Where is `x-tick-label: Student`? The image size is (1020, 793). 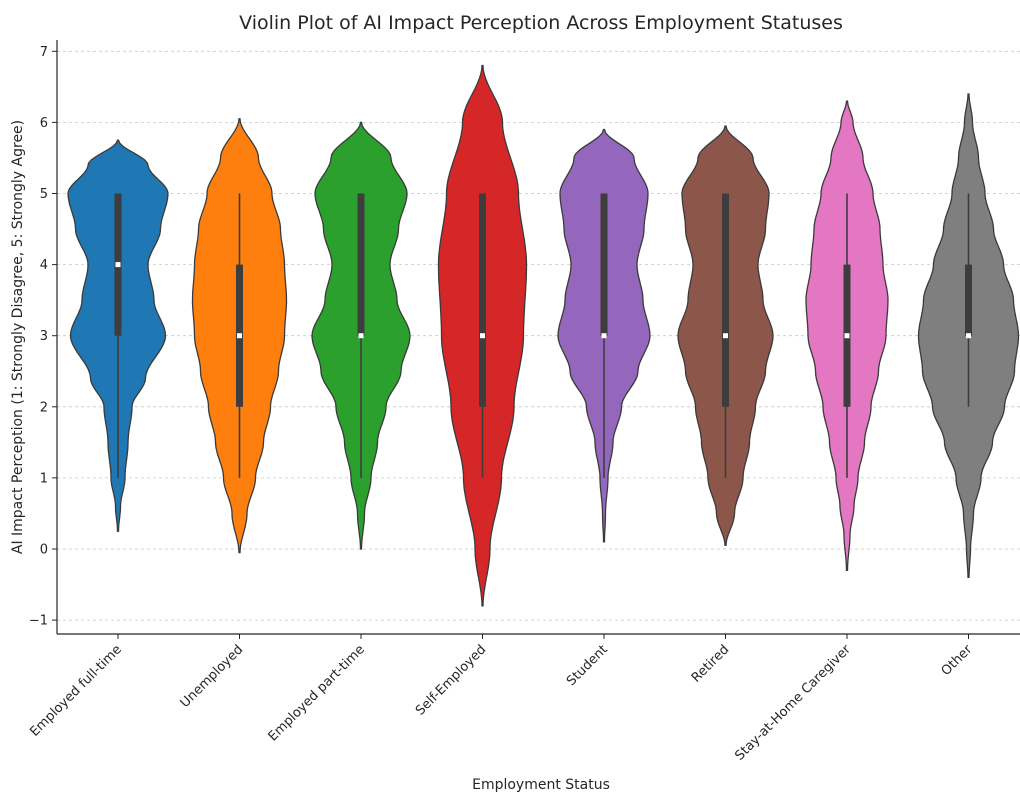
x-tick-label: Student is located at coordinates (587, 665).